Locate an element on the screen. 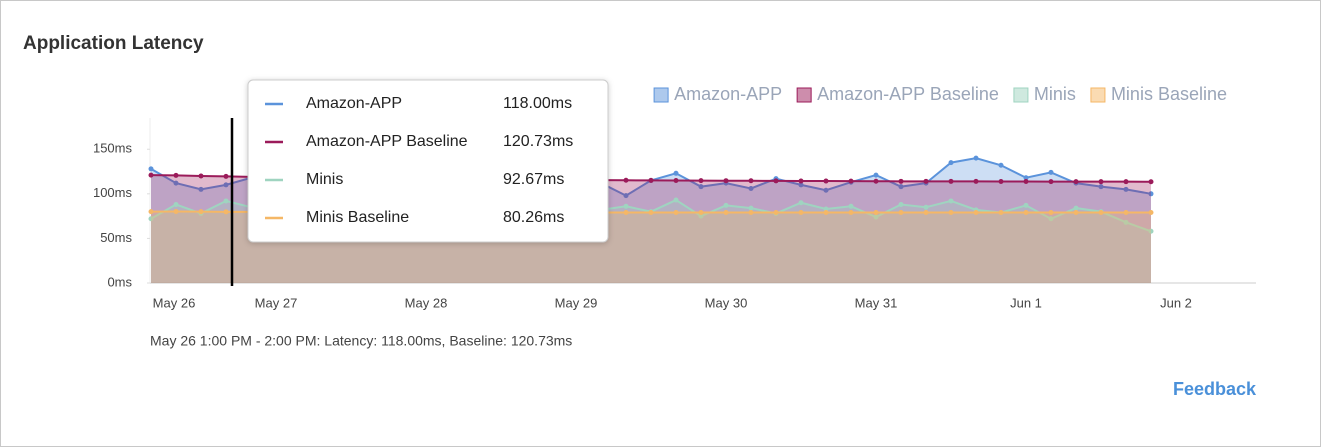 The width and height of the screenshot is (1321, 447). feedback-link: Feedback is located at coordinates (1215, 389).